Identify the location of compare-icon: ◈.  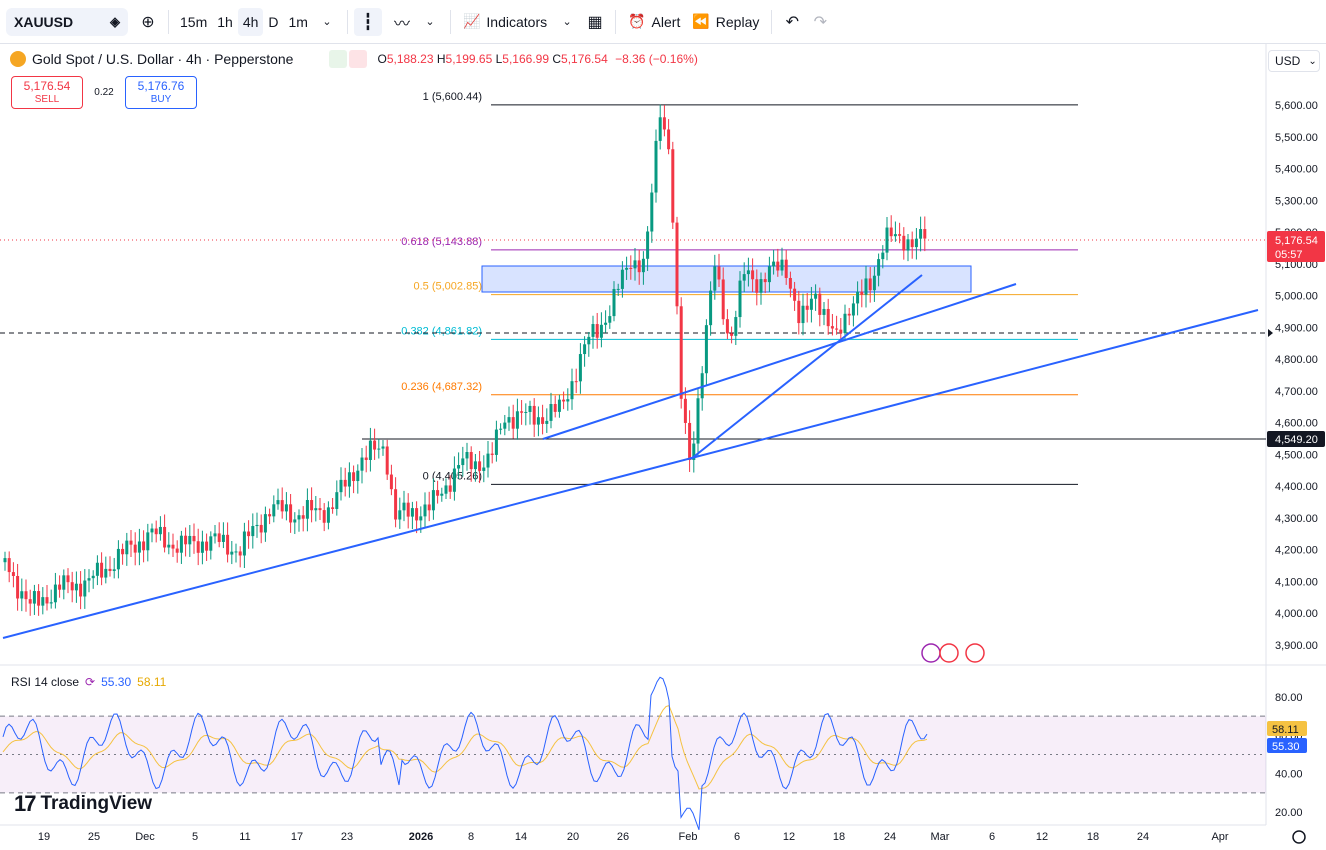
(115, 21).